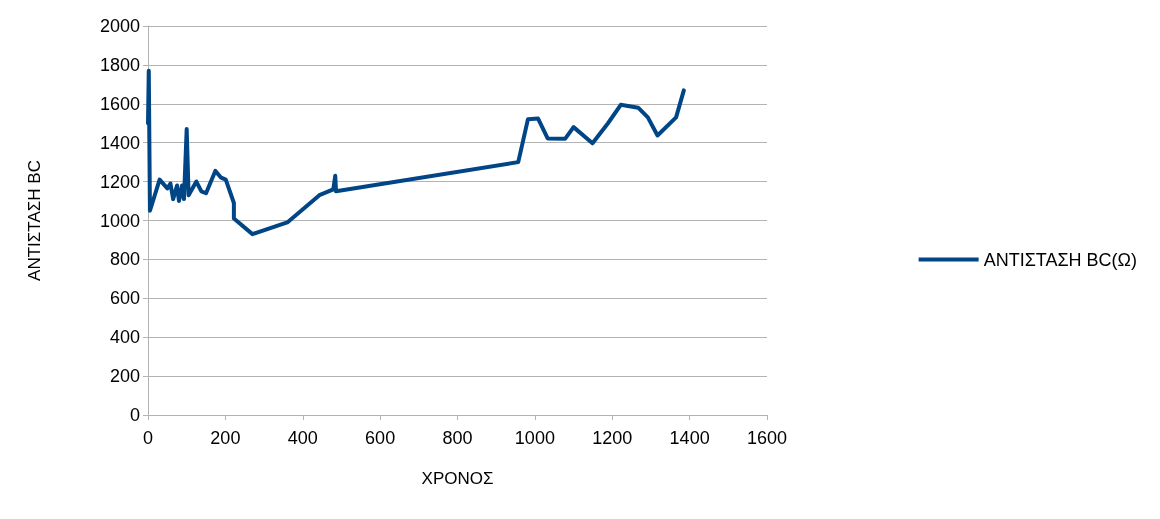  Describe the element at coordinates (124, 376) in the screenshot. I see `y-tick-label: 200` at that location.